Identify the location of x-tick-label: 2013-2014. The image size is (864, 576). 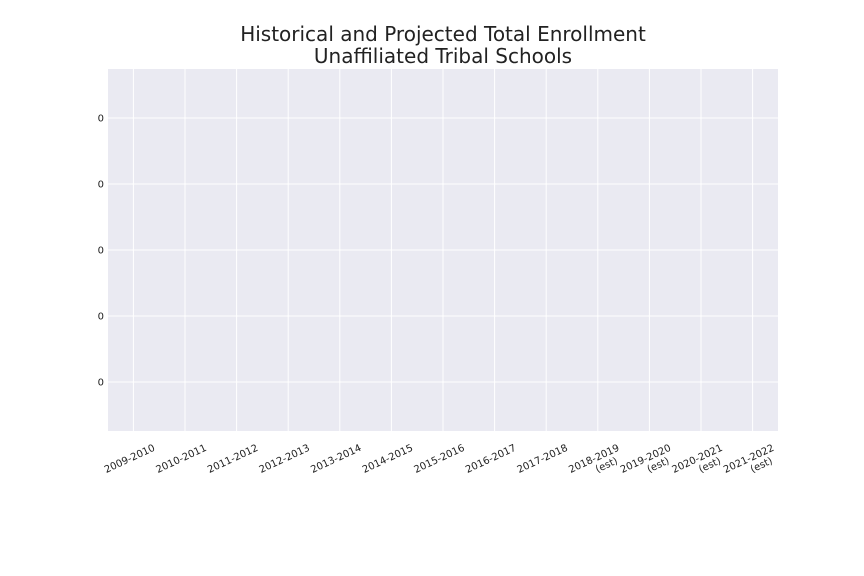
(336, 459).